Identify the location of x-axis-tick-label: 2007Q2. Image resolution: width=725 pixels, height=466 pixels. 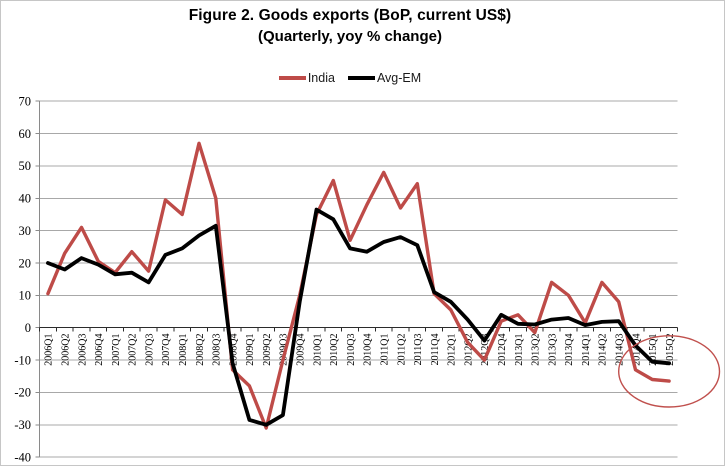
(133, 350).